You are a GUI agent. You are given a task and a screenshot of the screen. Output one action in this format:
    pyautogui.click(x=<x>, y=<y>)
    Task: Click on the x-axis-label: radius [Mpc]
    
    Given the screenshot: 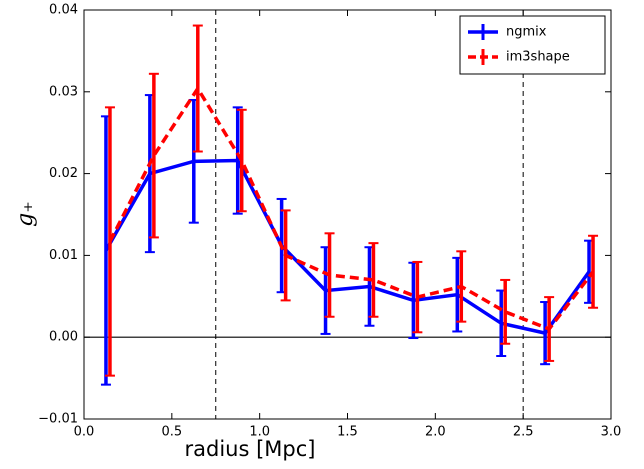 What is the action you would take?
    pyautogui.click(x=250, y=449)
    